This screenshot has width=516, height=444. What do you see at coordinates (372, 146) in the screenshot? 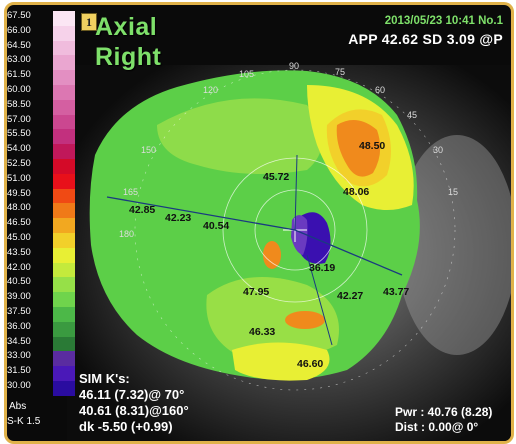
I see `map-value: 48.50` at bounding box center [372, 146].